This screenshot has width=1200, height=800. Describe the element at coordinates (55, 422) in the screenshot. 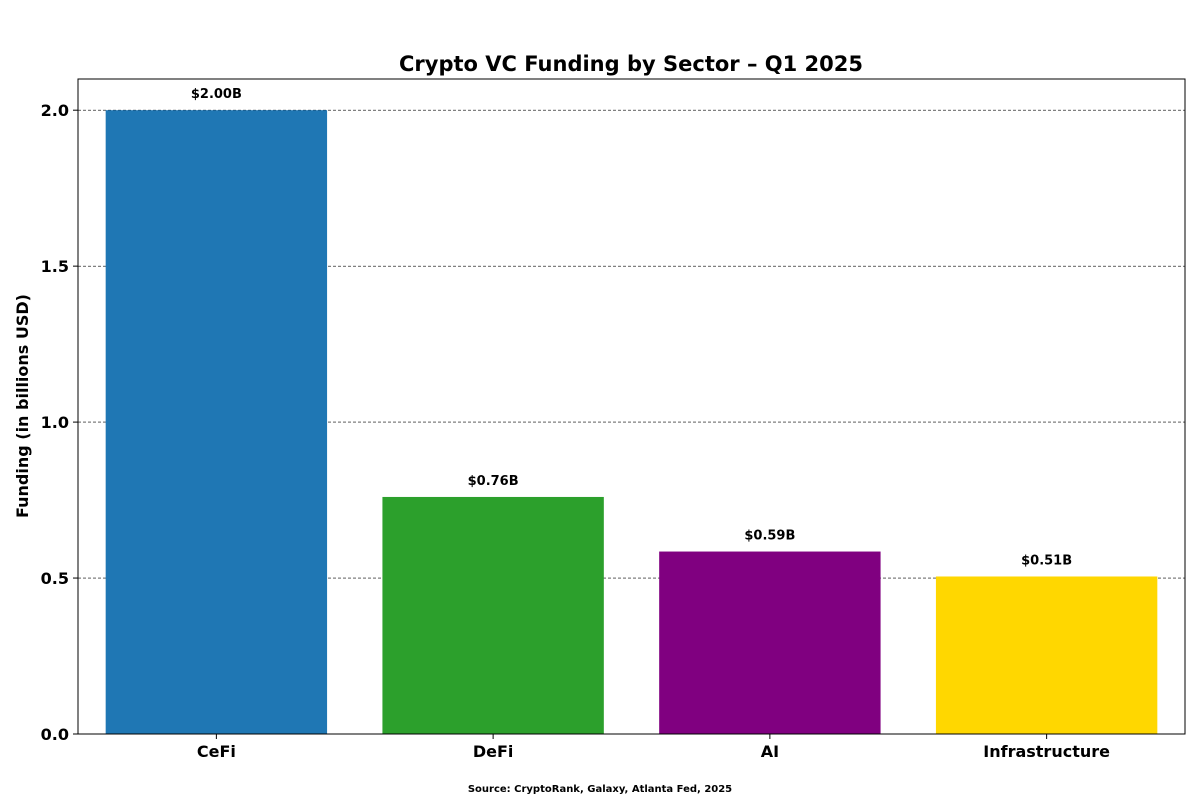

I see `y-tick-label: 1.0` at that location.